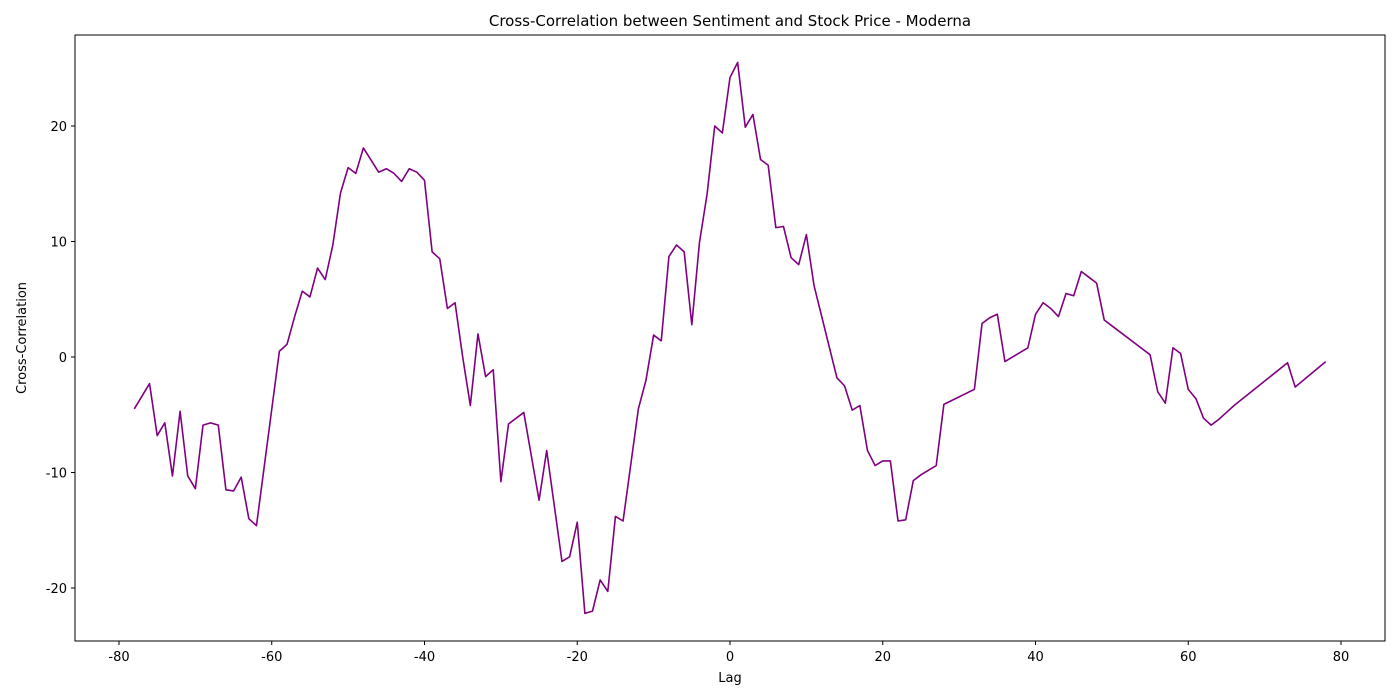 The image size is (1400, 700). I want to click on y-tick-label: -20, so click(56, 589).